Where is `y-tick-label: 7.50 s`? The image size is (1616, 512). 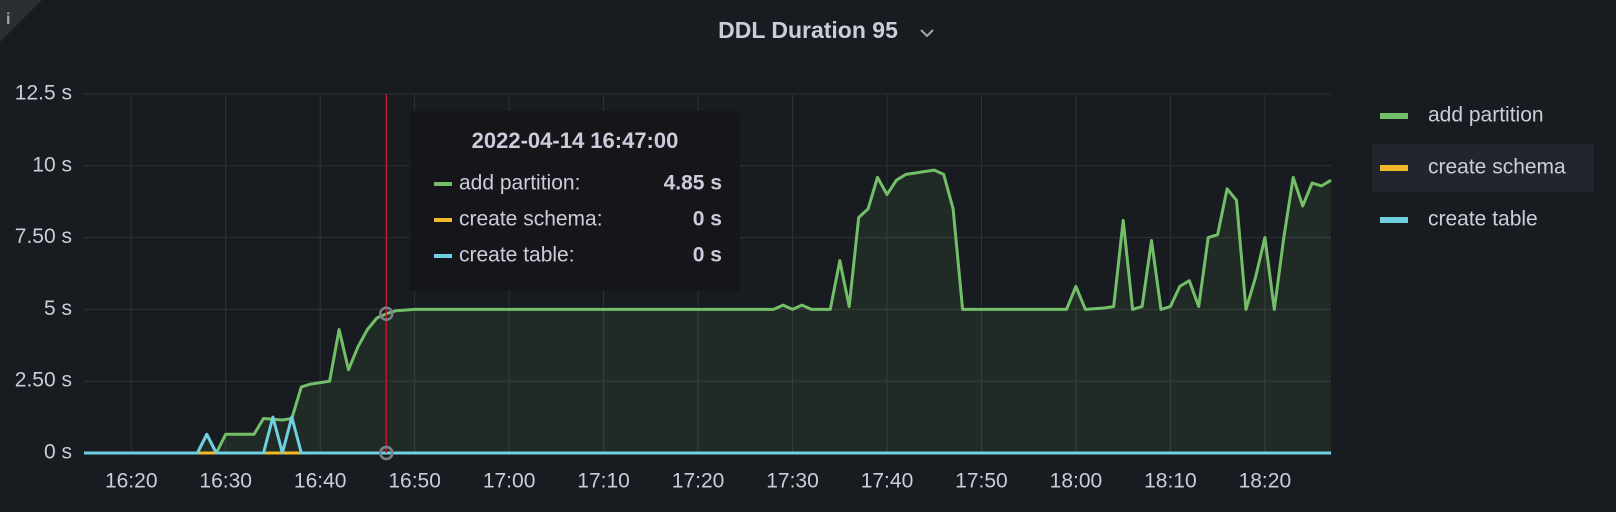 y-tick-label: 7.50 s is located at coordinates (43, 236).